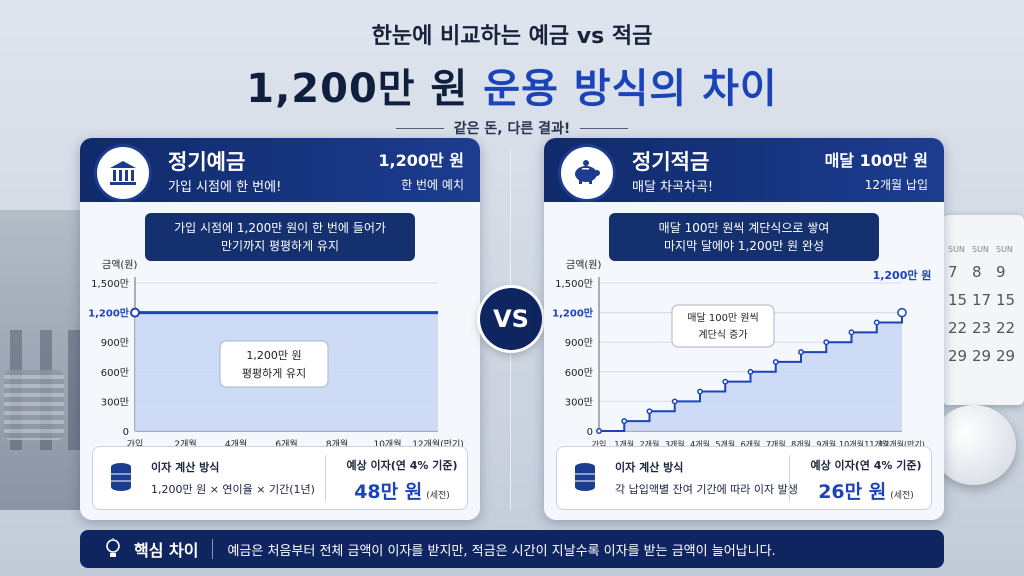 The height and width of the screenshot is (576, 1024). I want to click on end-value-label: 1,200만 원, so click(902, 275).